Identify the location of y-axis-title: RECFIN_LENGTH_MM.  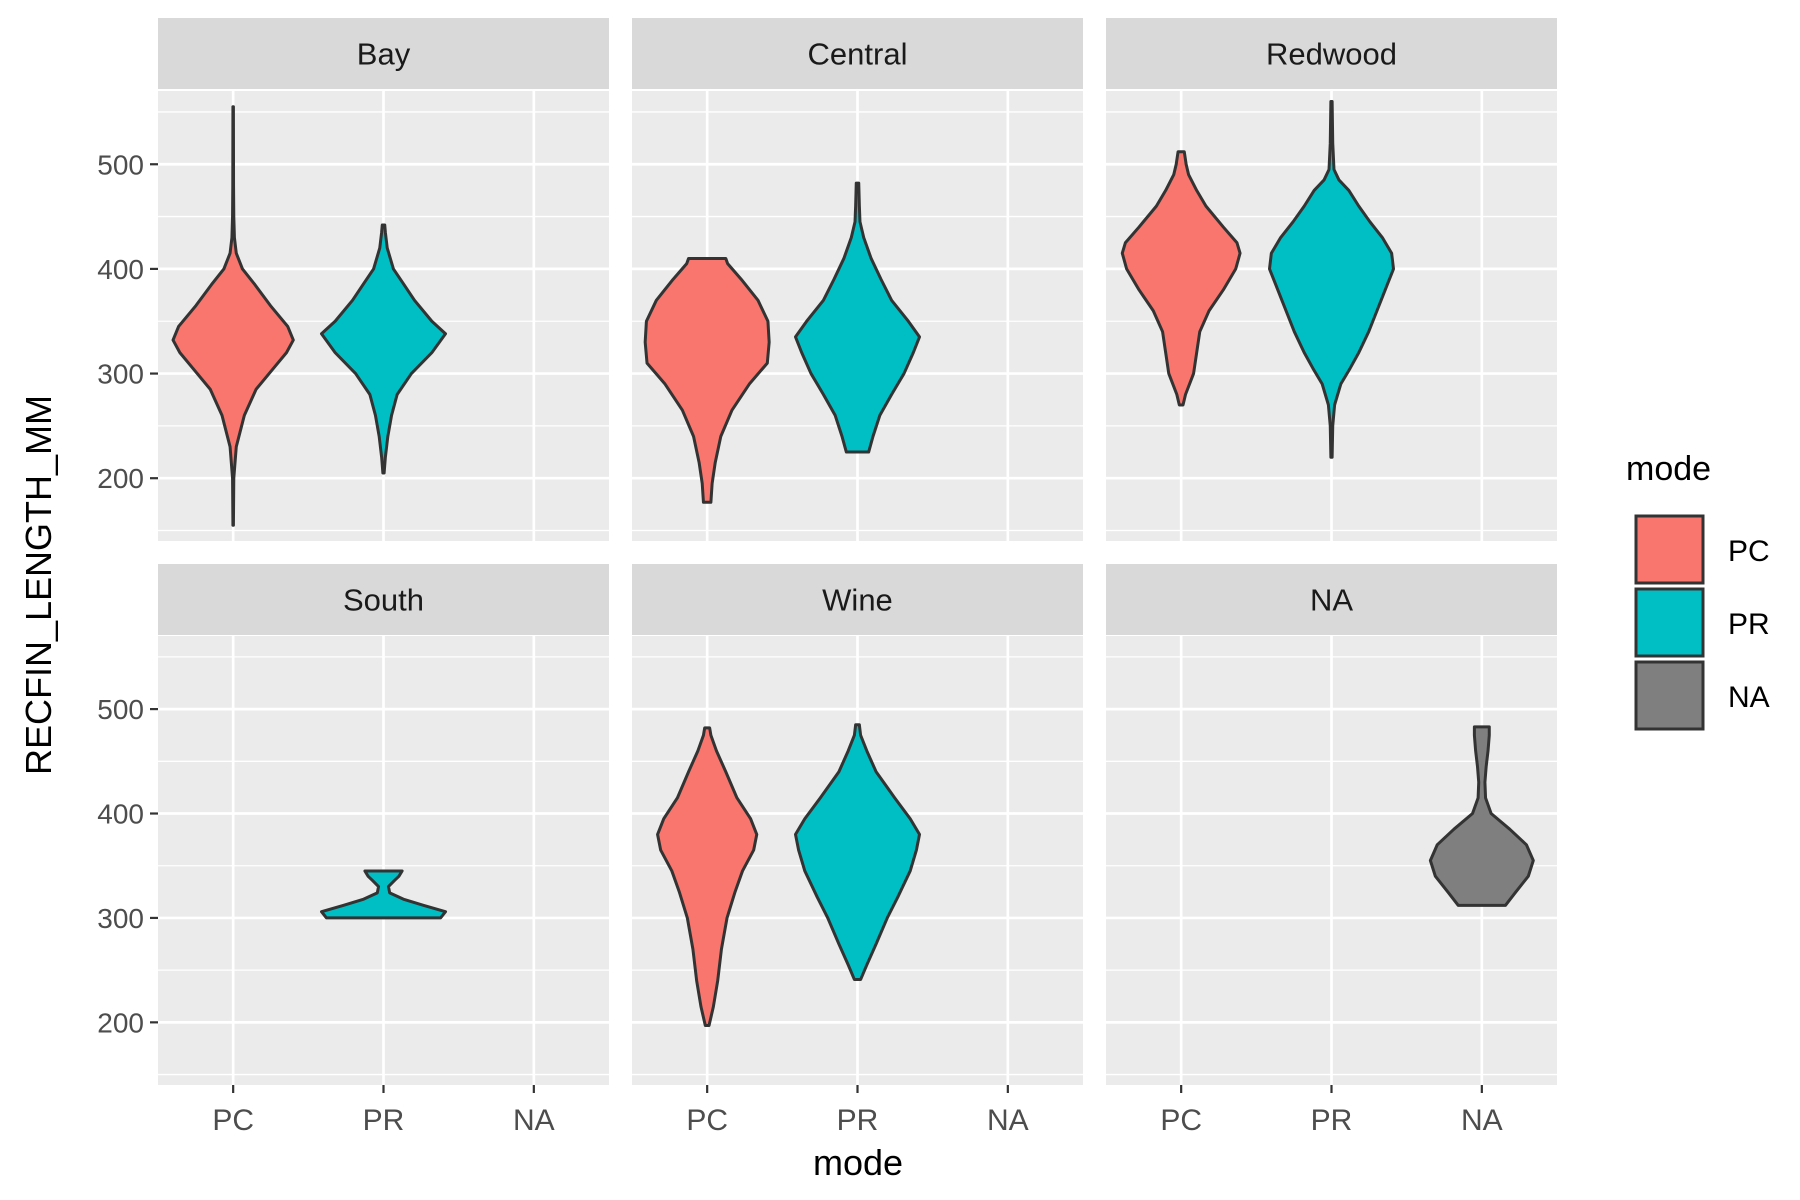
(38, 585).